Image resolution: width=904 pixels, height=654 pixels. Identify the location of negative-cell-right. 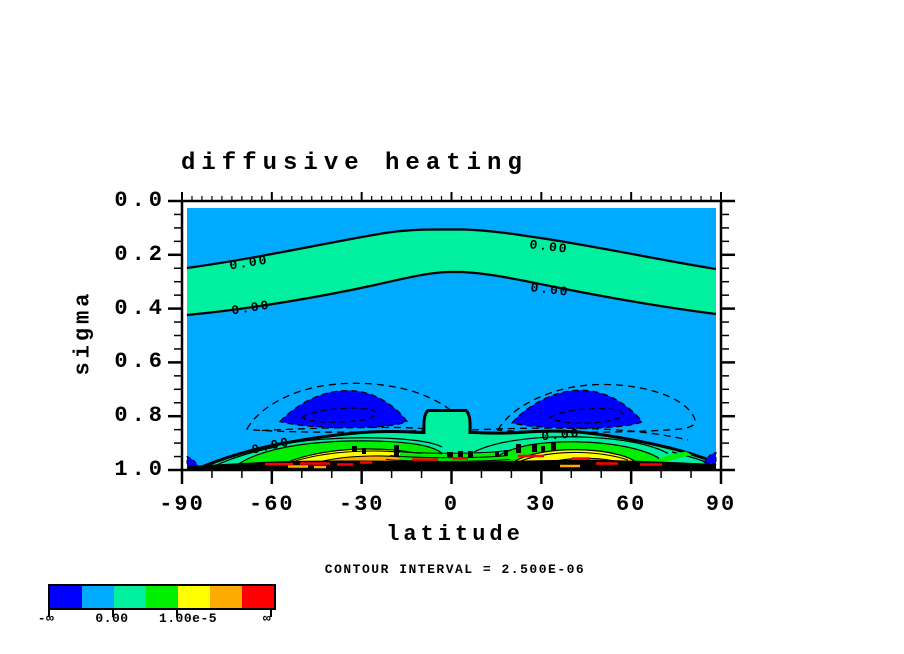
(576, 409).